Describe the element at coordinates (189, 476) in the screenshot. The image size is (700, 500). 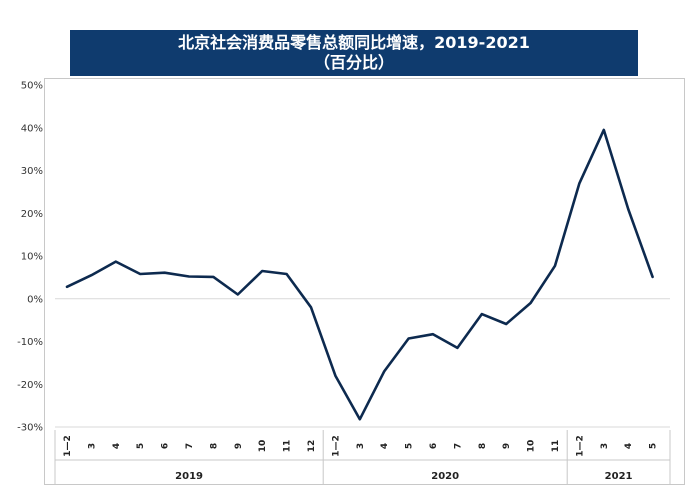
I see `year-label: 2019` at that location.